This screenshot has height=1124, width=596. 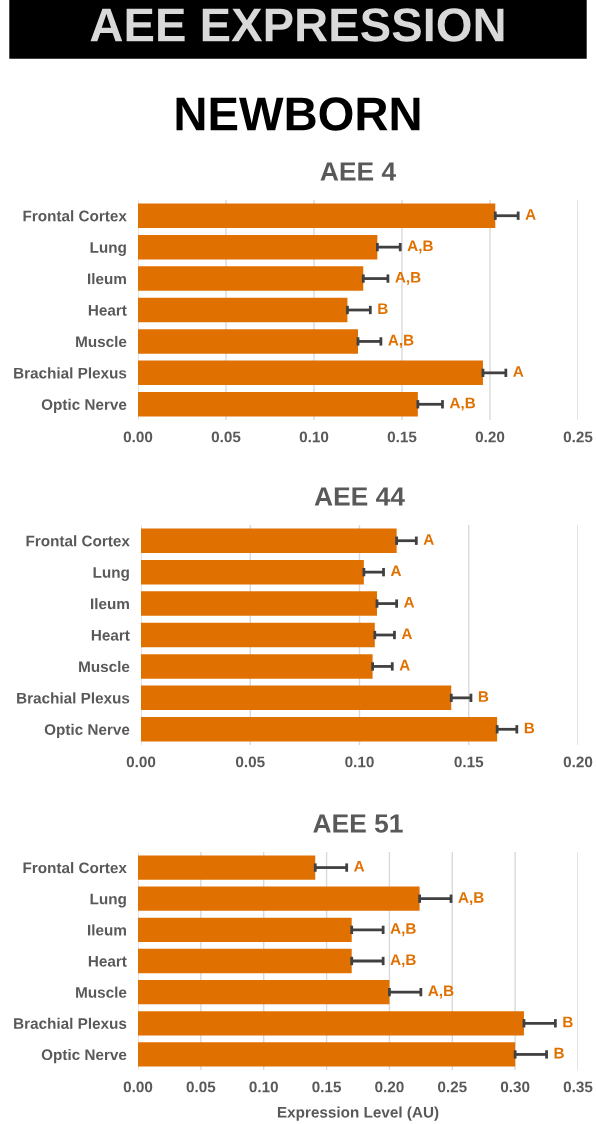 What do you see at coordinates (298, 114) in the screenshot?
I see `text: NEWBORN` at bounding box center [298, 114].